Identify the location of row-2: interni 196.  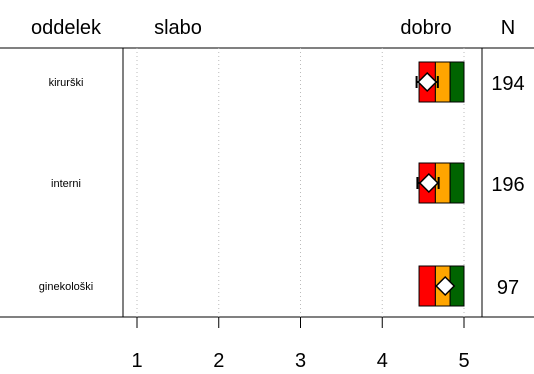
(288, 183).